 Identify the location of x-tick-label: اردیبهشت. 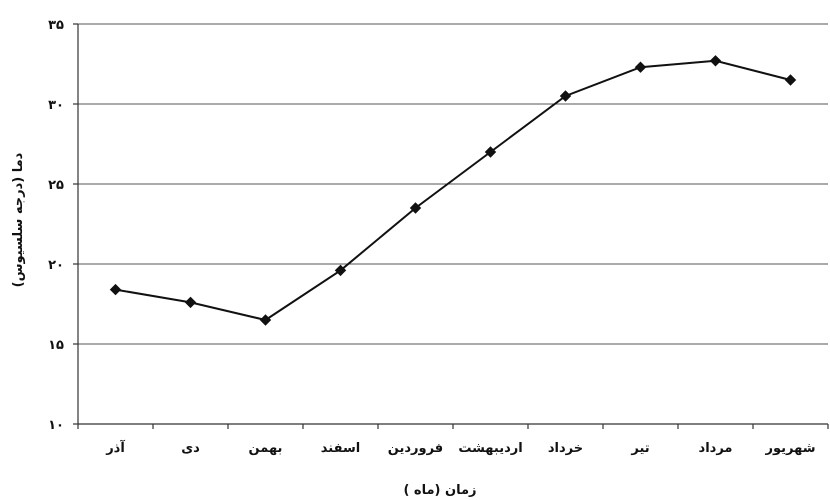
(490, 448).